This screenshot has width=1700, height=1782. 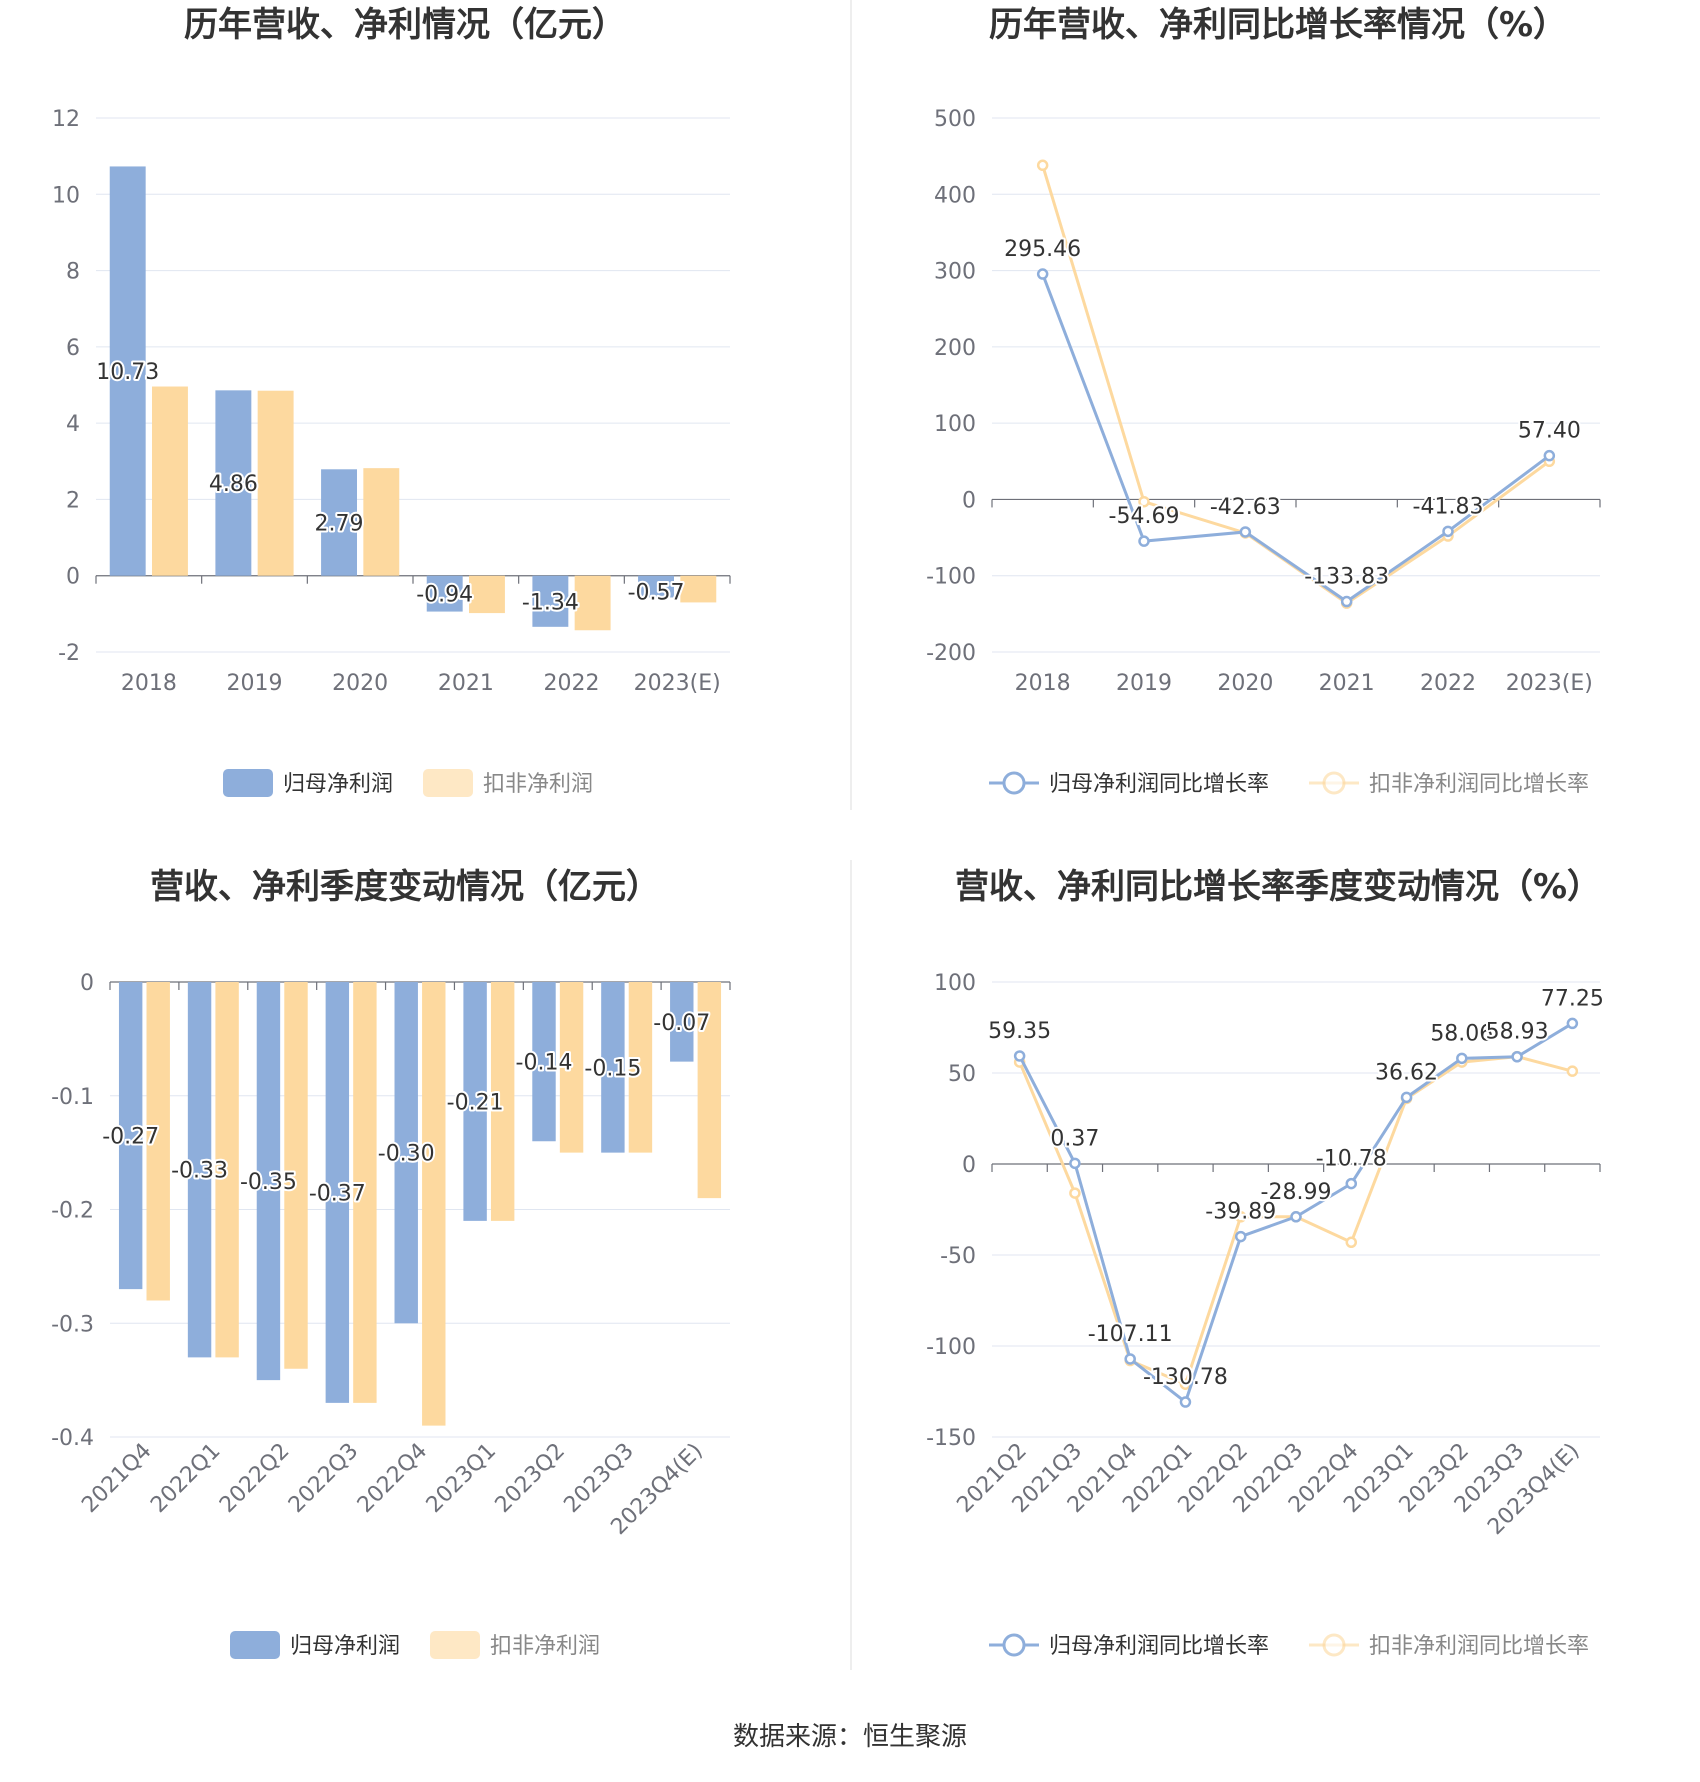 What do you see at coordinates (1461, 1033) in the screenshot?
I see `point-value-label: 58.06` at bounding box center [1461, 1033].